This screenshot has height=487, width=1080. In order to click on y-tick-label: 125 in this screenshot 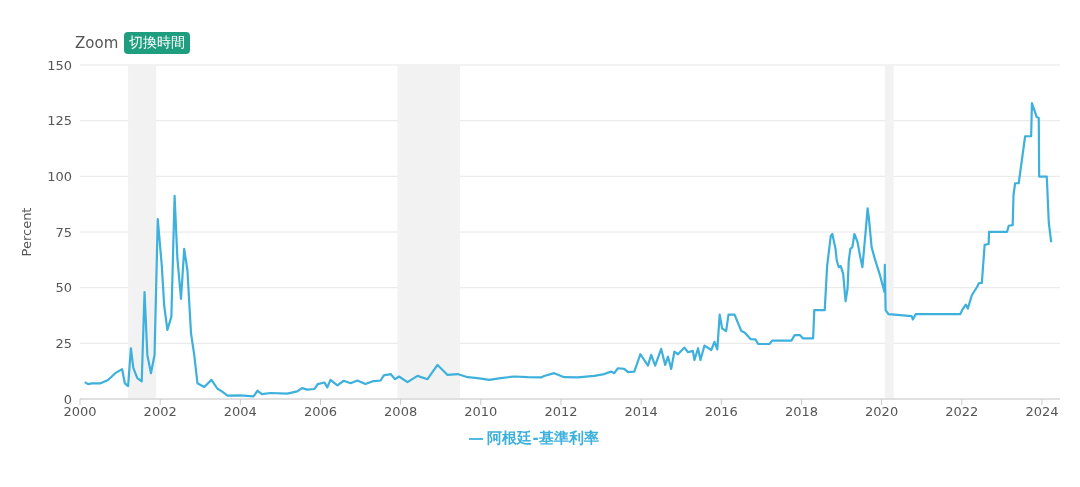, I will do `click(59, 121)`.